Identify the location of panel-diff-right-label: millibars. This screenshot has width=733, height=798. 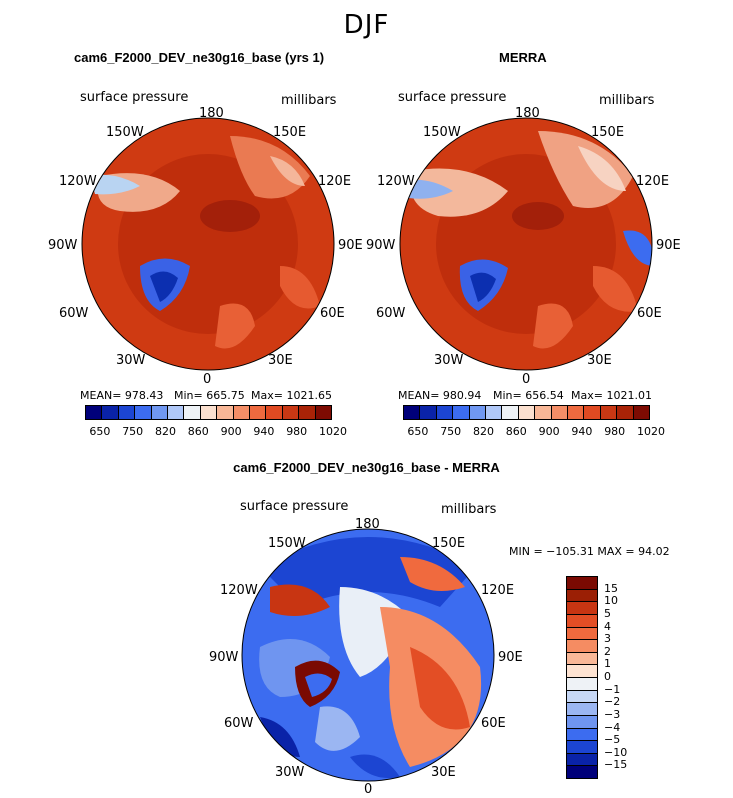
(469, 509).